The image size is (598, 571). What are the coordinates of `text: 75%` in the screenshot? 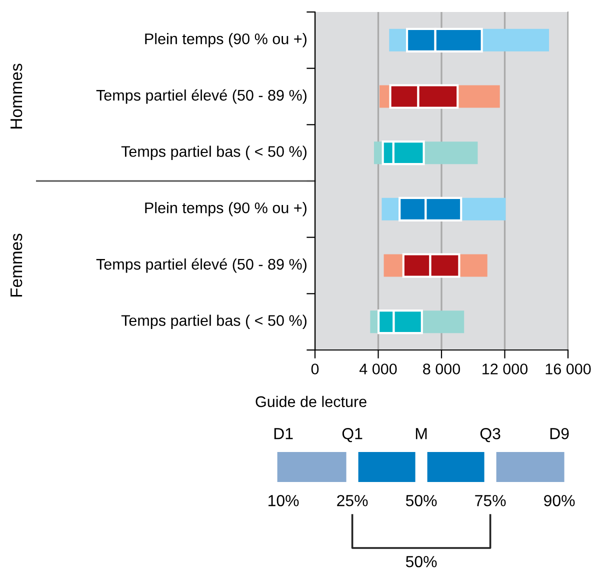 It's located at (490, 500).